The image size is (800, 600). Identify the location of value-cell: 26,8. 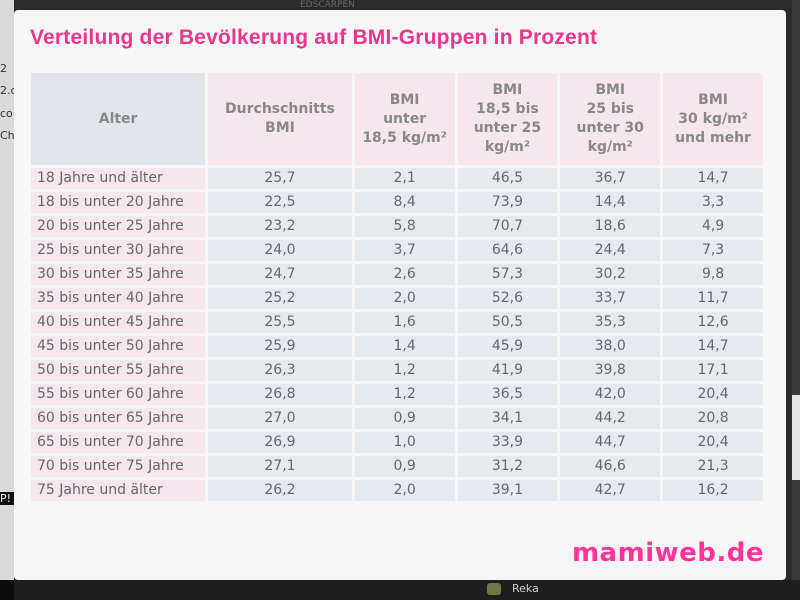
(280, 394).